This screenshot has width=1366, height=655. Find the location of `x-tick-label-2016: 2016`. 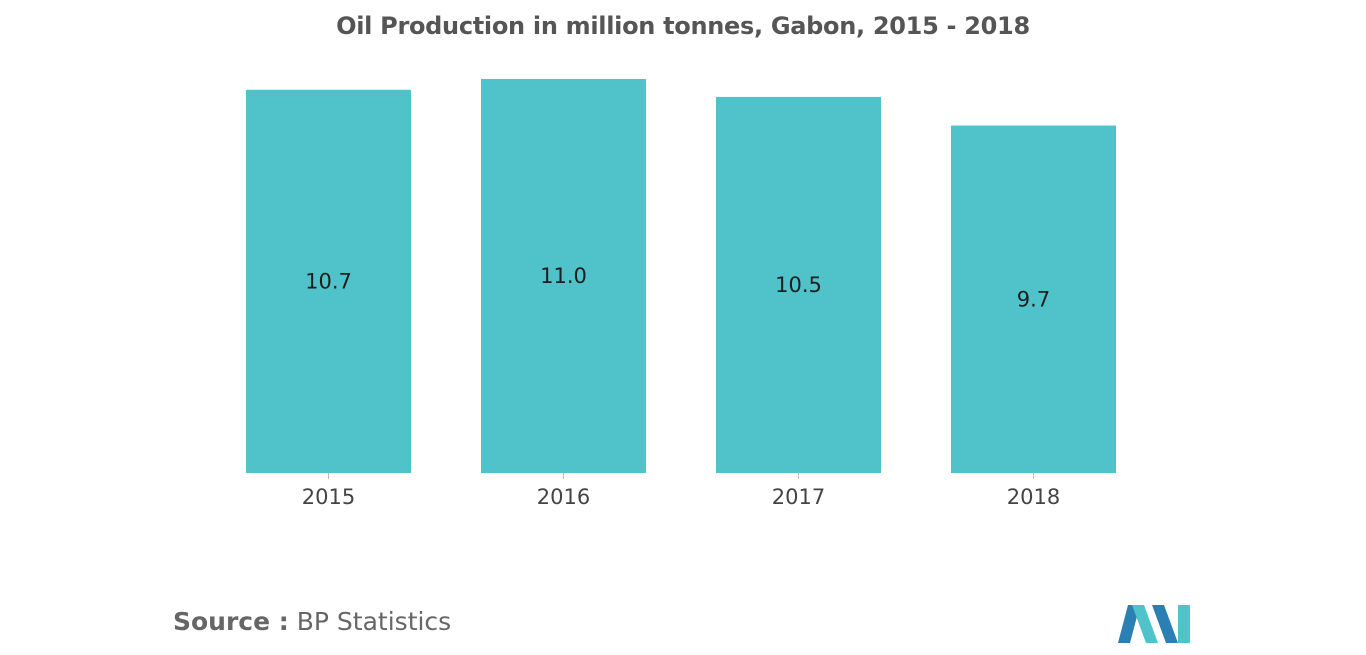

x-tick-label-2016: 2016 is located at coordinates (563, 497).